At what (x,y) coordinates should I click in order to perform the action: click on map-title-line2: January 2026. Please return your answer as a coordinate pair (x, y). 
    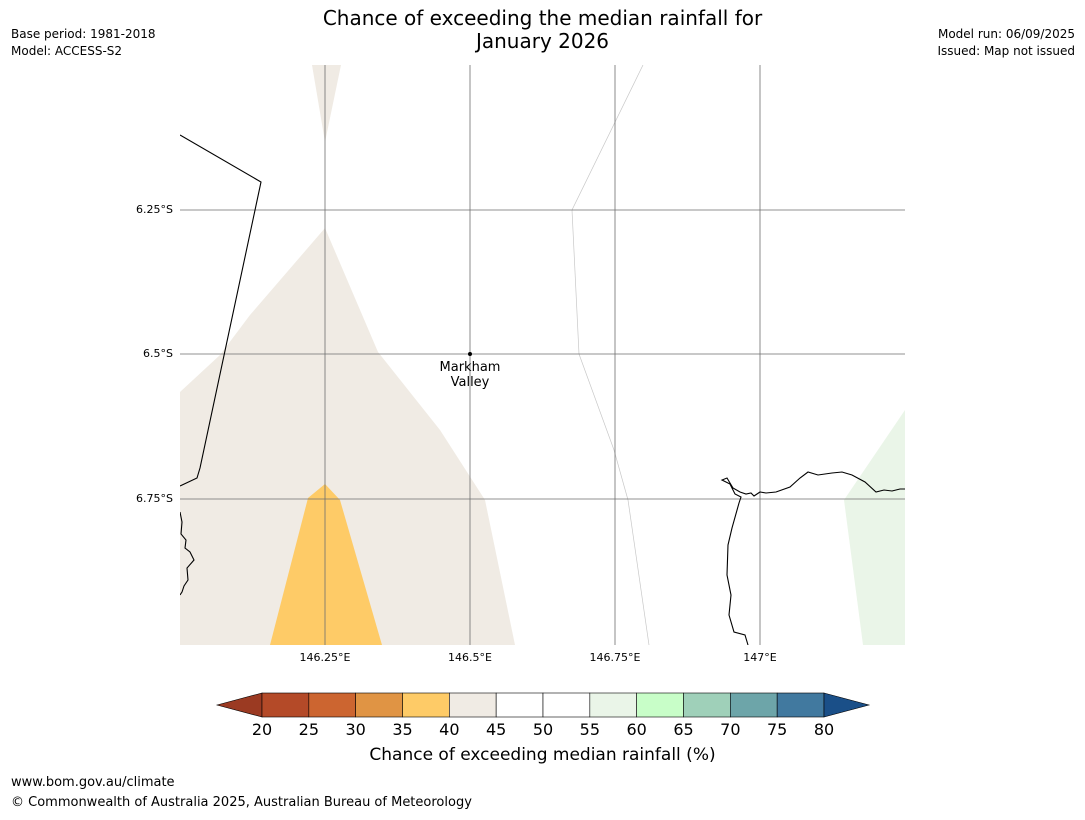
    Looking at the image, I should click on (542, 41).